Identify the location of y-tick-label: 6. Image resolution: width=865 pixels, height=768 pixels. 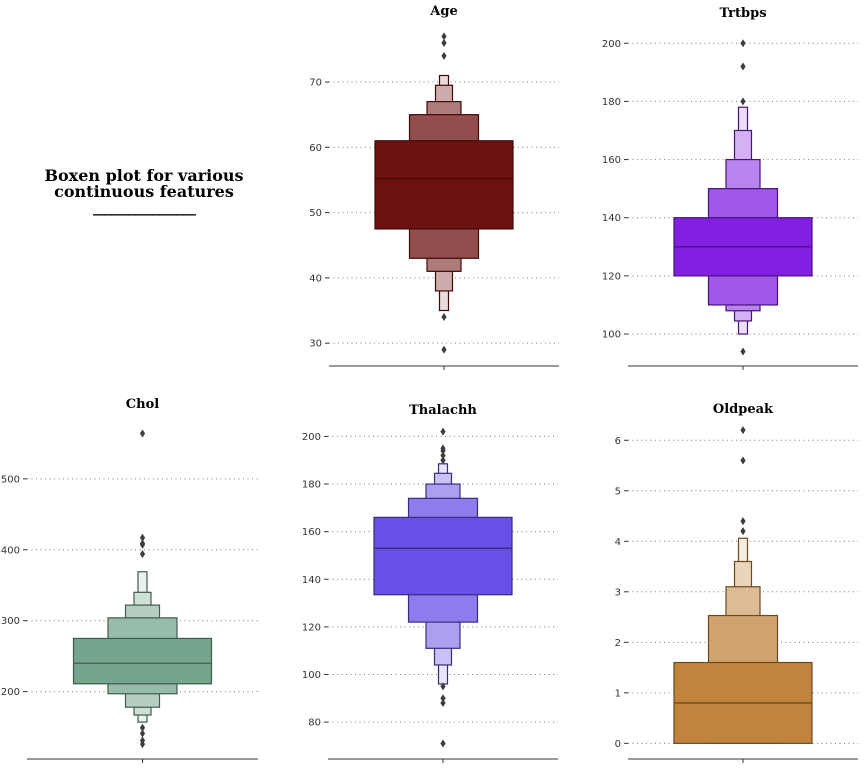
(618, 441).